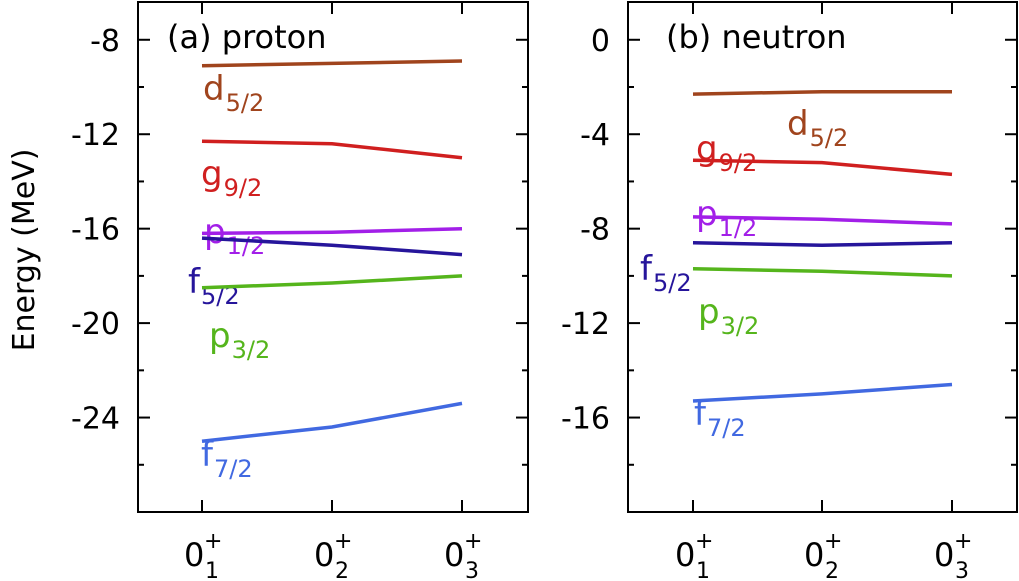  Describe the element at coordinates (595, 135) in the screenshot. I see `y-tick-label: -4` at that location.